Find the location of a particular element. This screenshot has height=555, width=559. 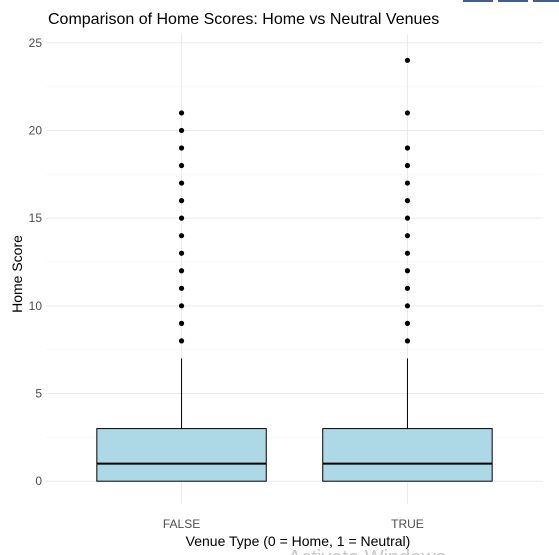

y-tick-label: 15 is located at coordinates (36, 218).